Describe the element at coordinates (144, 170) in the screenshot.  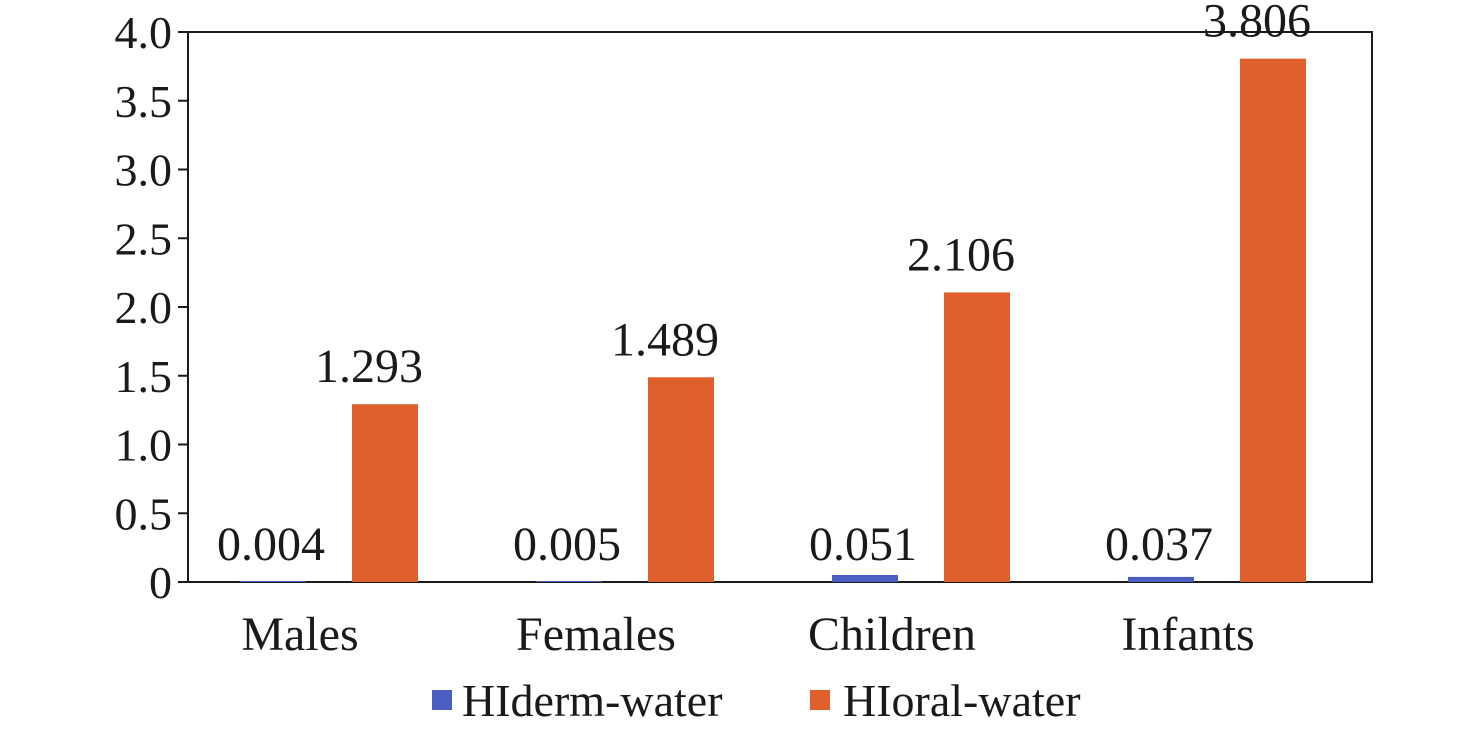
I see `y-tick-label: 3.0` at that location.